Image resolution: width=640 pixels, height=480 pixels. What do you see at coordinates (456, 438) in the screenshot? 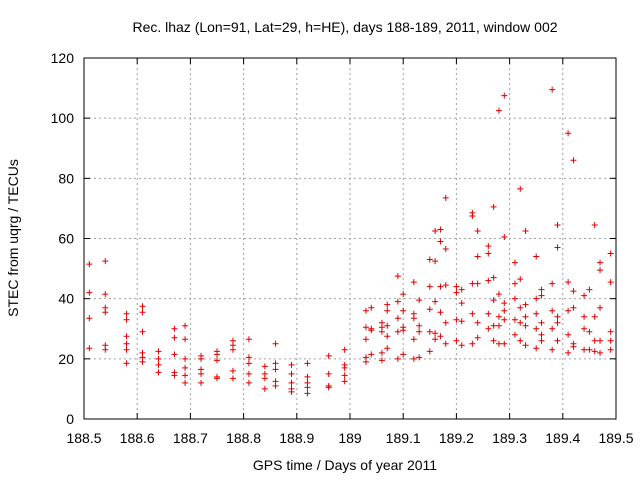
I see `x-tick-label: 189.2` at bounding box center [456, 438].